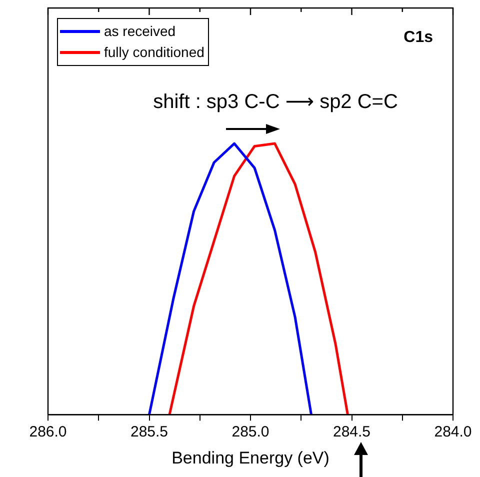 Image resolution: width=480 pixels, height=477 pixels. I want to click on text: C1s, so click(419, 37).